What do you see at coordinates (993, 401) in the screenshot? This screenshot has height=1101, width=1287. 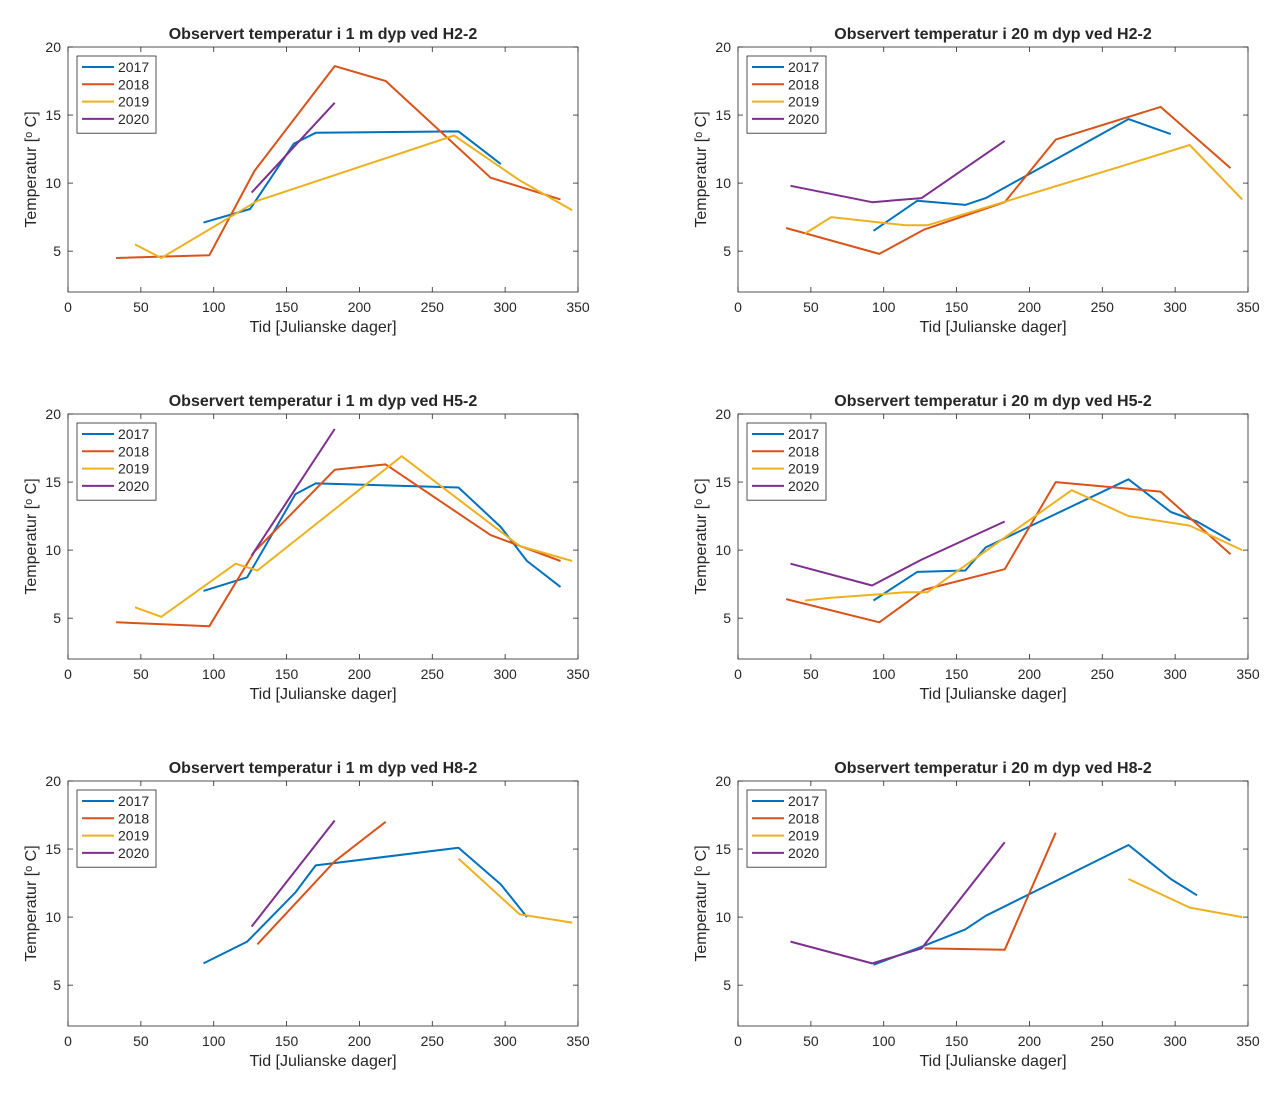 I see `chart-title: Observert temperatur i 20 m dyp ved H5-2` at bounding box center [993, 401].